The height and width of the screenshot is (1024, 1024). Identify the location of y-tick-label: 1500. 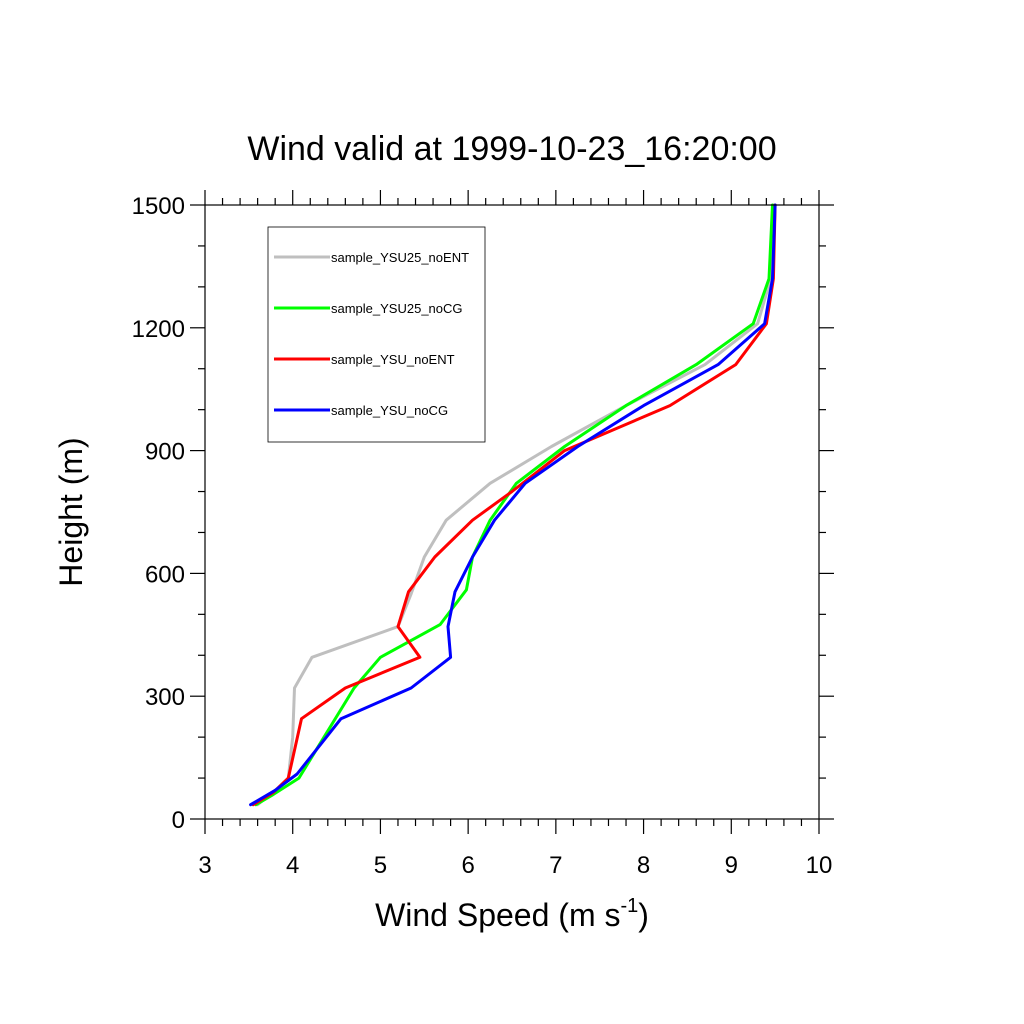
(158, 206).